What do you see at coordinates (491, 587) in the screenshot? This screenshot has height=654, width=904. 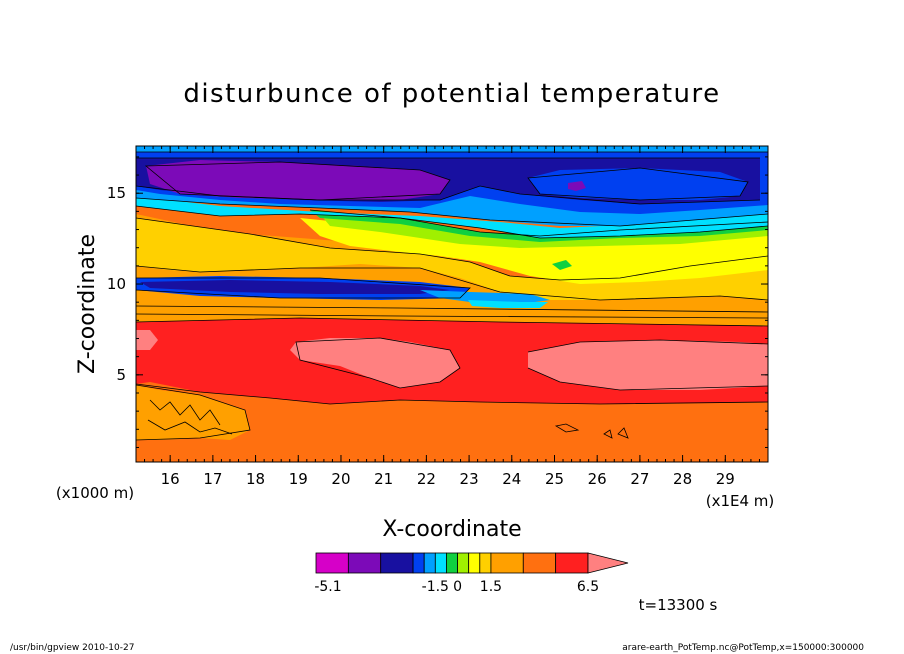 I see `colorbar-label: 1.5` at bounding box center [491, 587].